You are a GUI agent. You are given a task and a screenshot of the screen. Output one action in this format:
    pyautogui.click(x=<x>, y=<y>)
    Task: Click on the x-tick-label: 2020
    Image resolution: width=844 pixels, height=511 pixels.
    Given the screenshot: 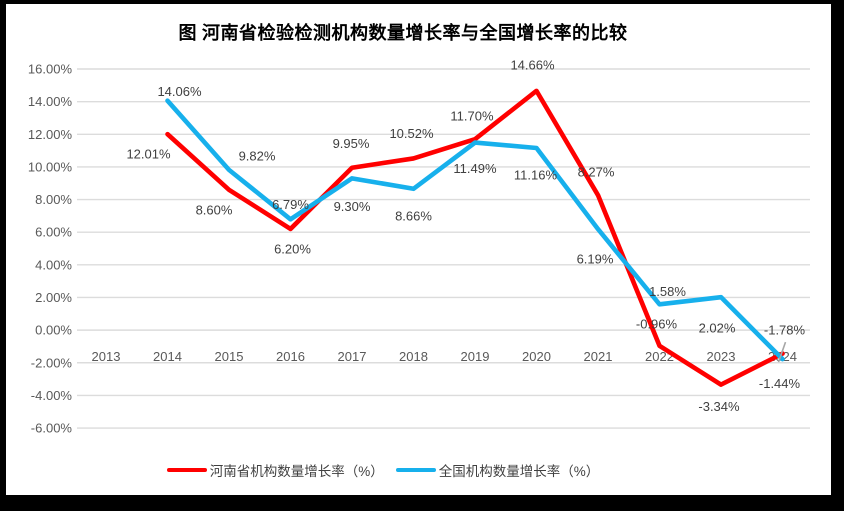 What is the action you would take?
    pyautogui.click(x=536, y=356)
    